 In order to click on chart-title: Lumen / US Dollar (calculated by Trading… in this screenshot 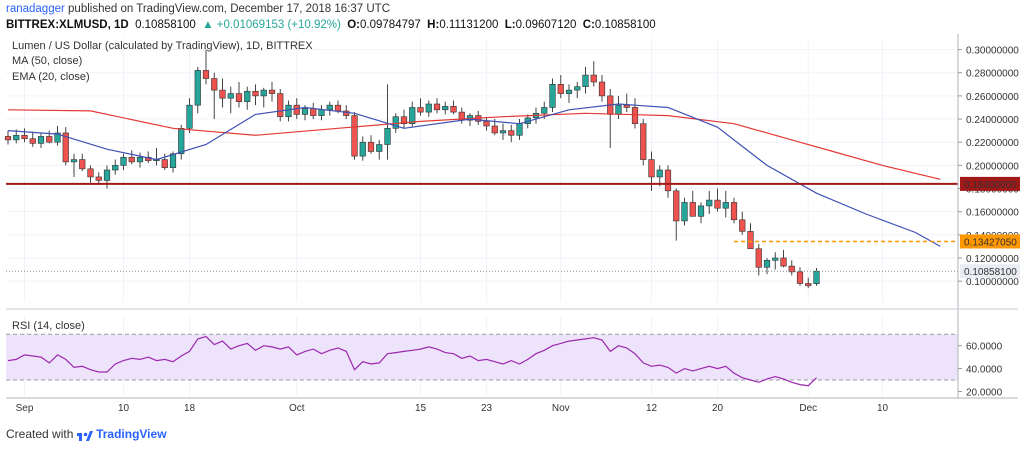, I will do `click(162, 46)`.